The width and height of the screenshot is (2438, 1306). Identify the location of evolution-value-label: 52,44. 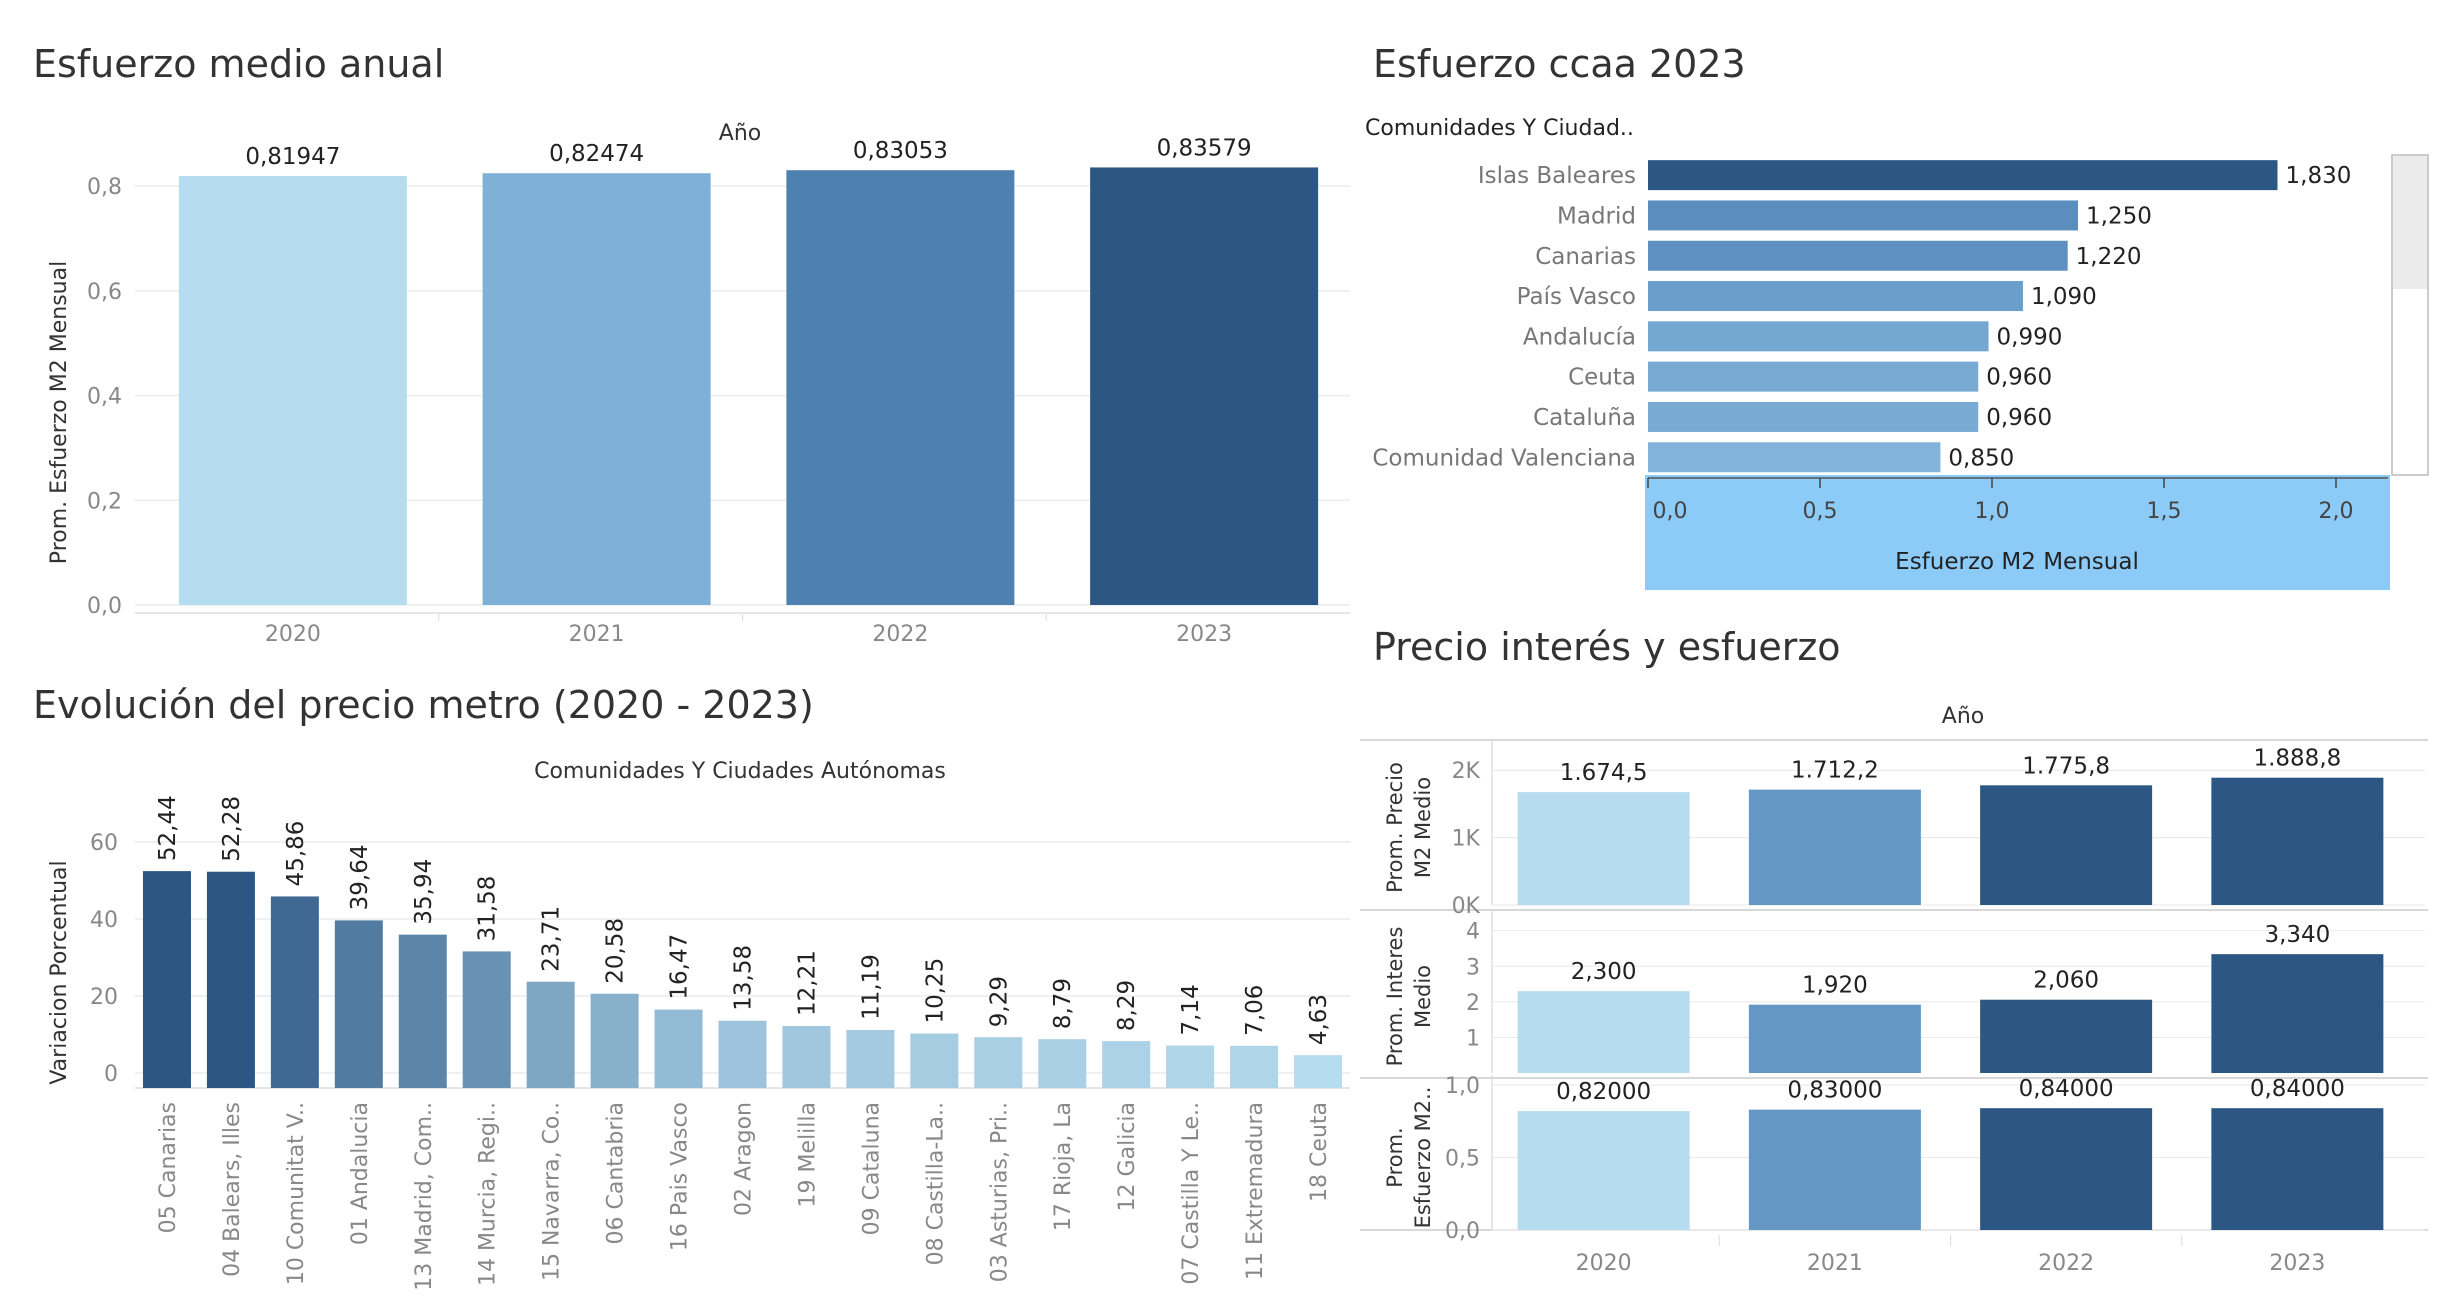
(168, 828).